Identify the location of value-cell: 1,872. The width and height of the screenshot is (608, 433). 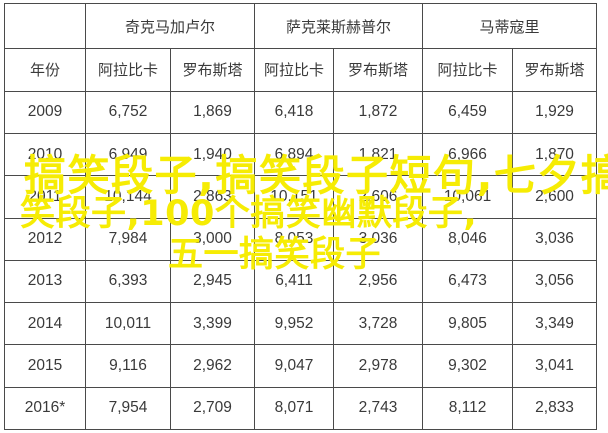
(378, 112).